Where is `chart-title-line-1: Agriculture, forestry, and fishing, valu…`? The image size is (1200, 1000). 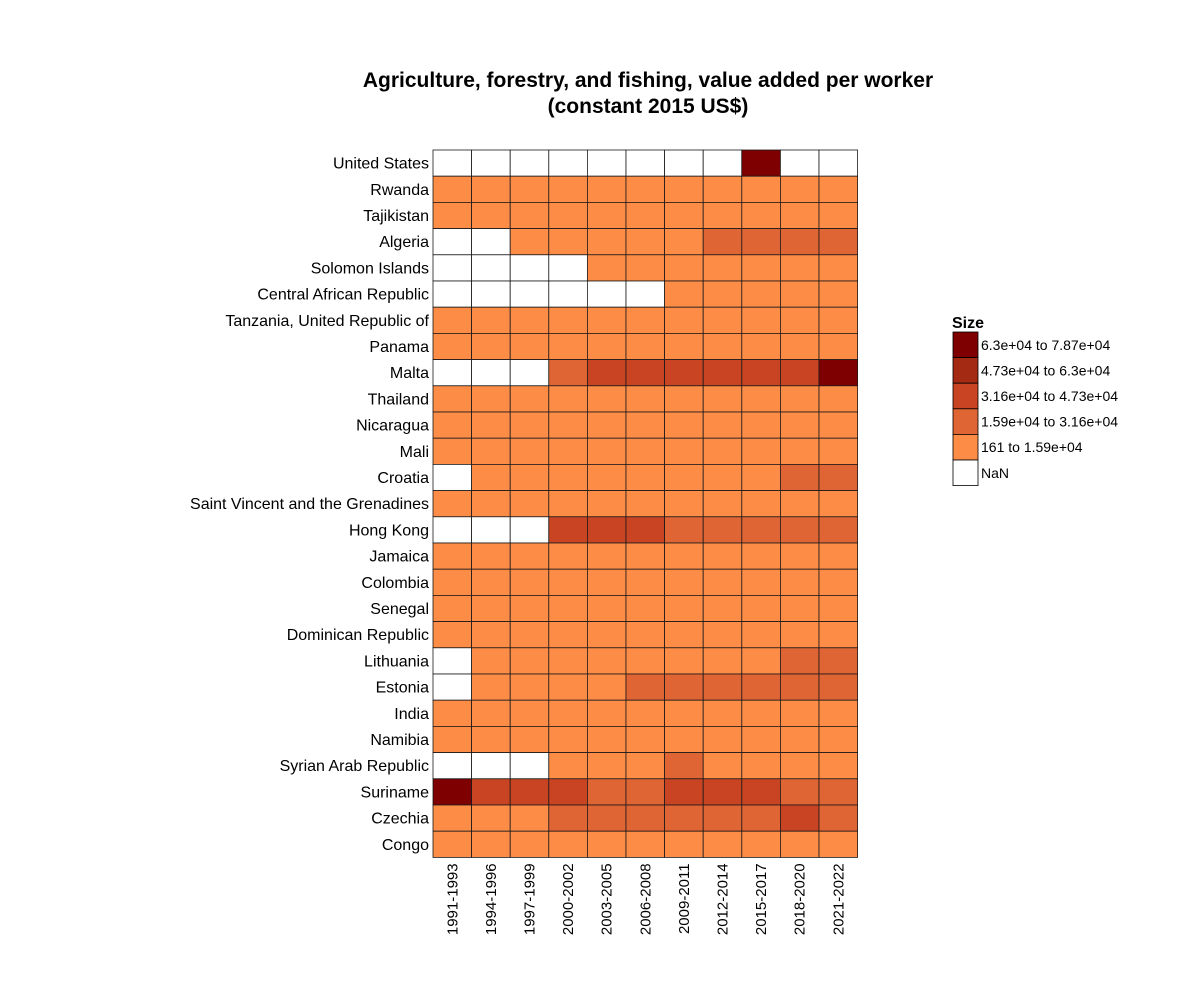 chart-title-line-1: Agriculture, forestry, and fishing, valu… is located at coordinates (648, 80).